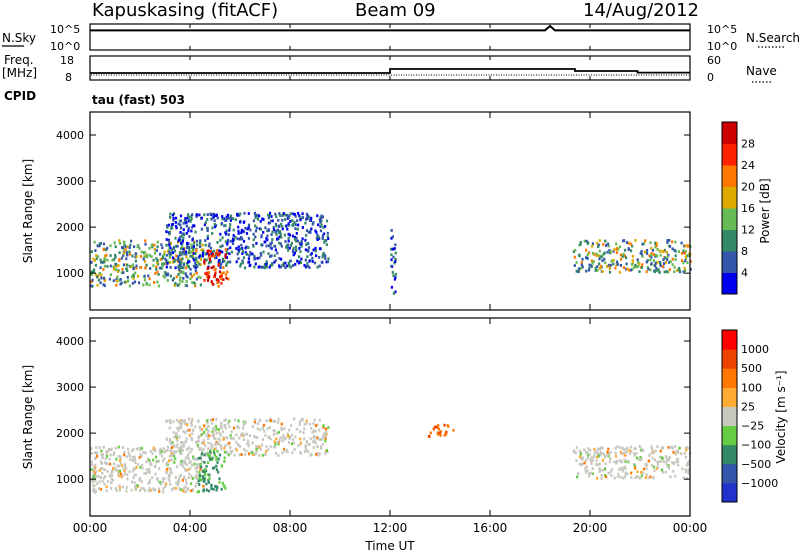 The image size is (800, 554). Describe the element at coordinates (390, 528) in the screenshot. I see `x-tick-label: 12:00` at that location.